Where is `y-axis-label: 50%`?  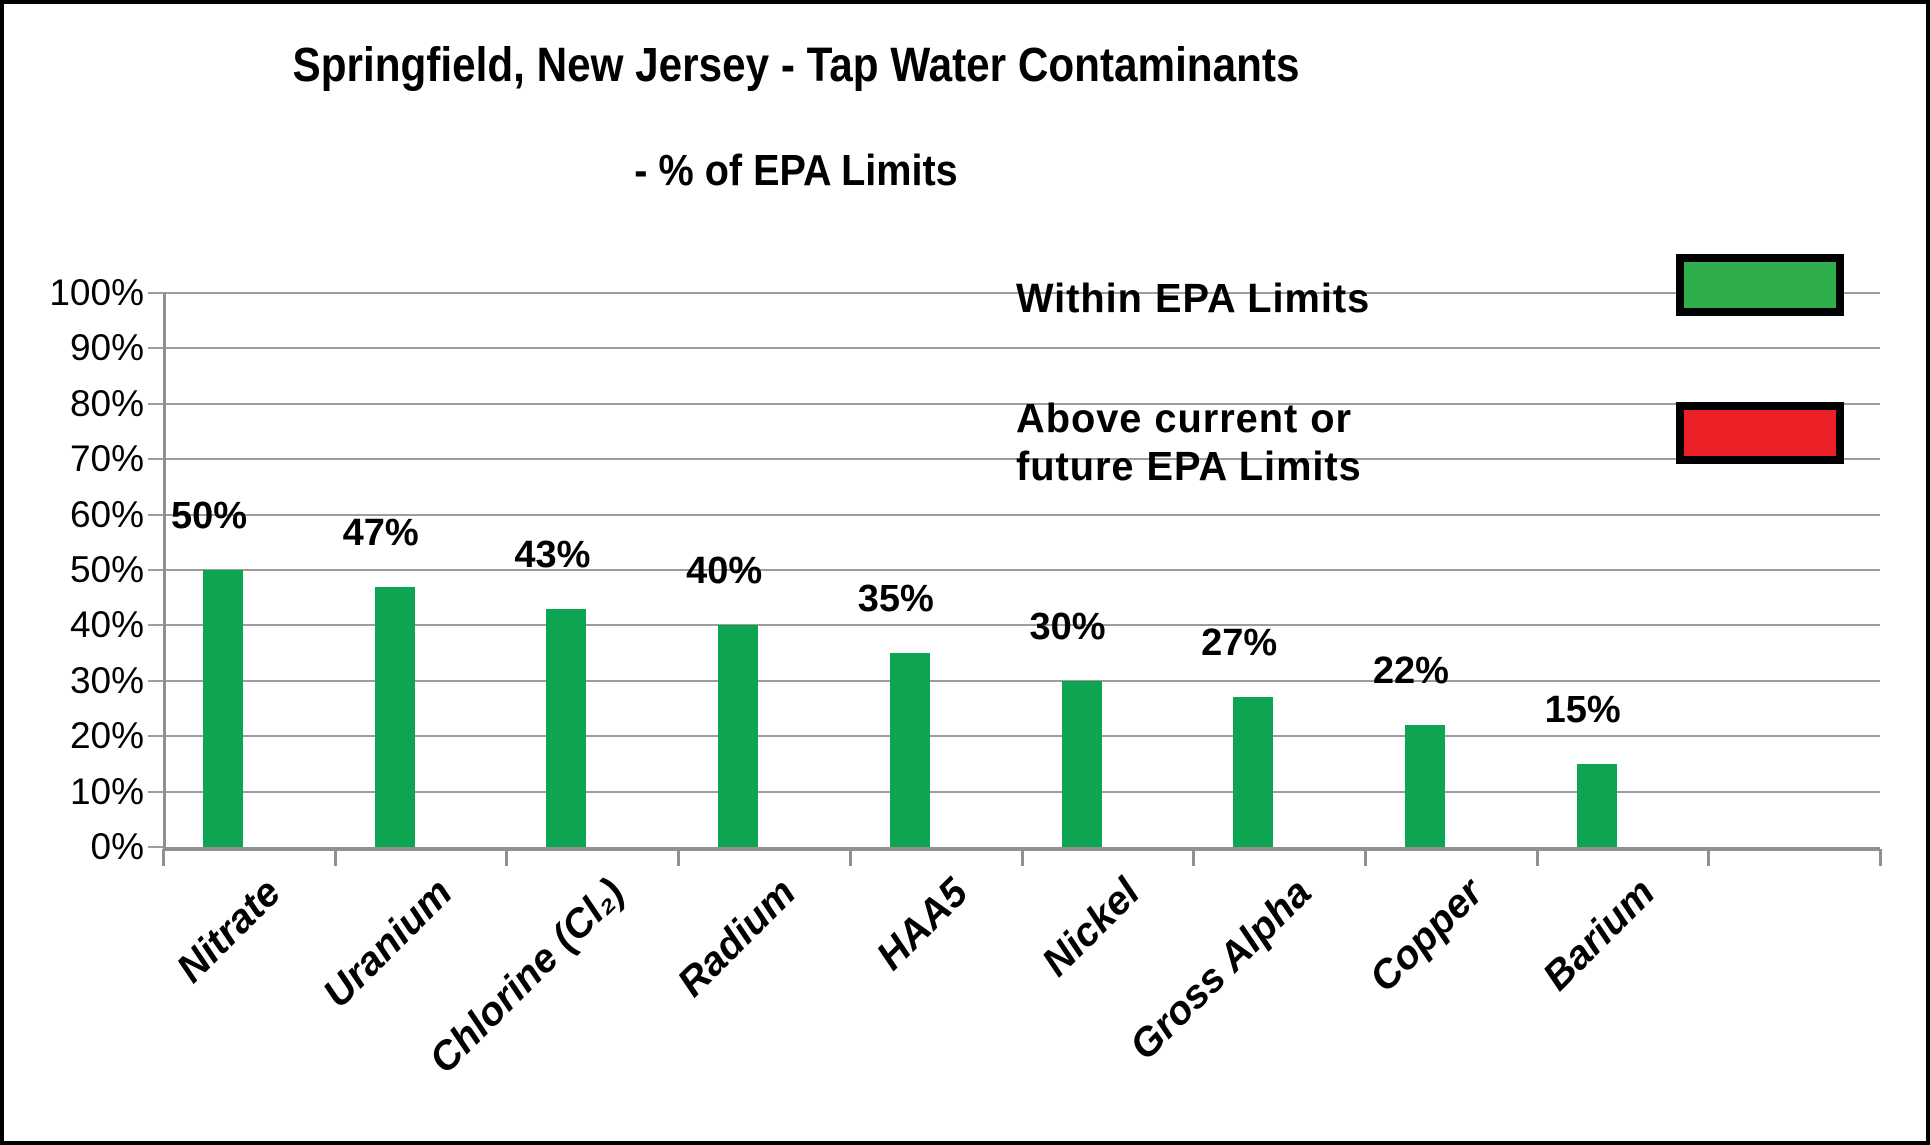 y-axis-label: 50% is located at coordinates (106, 569).